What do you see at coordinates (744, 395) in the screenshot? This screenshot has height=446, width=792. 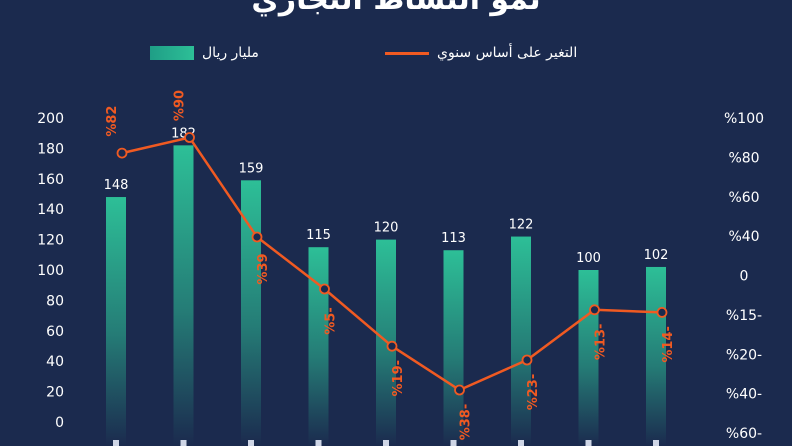 I see `y-right-tick-label: %40-` at bounding box center [744, 395].